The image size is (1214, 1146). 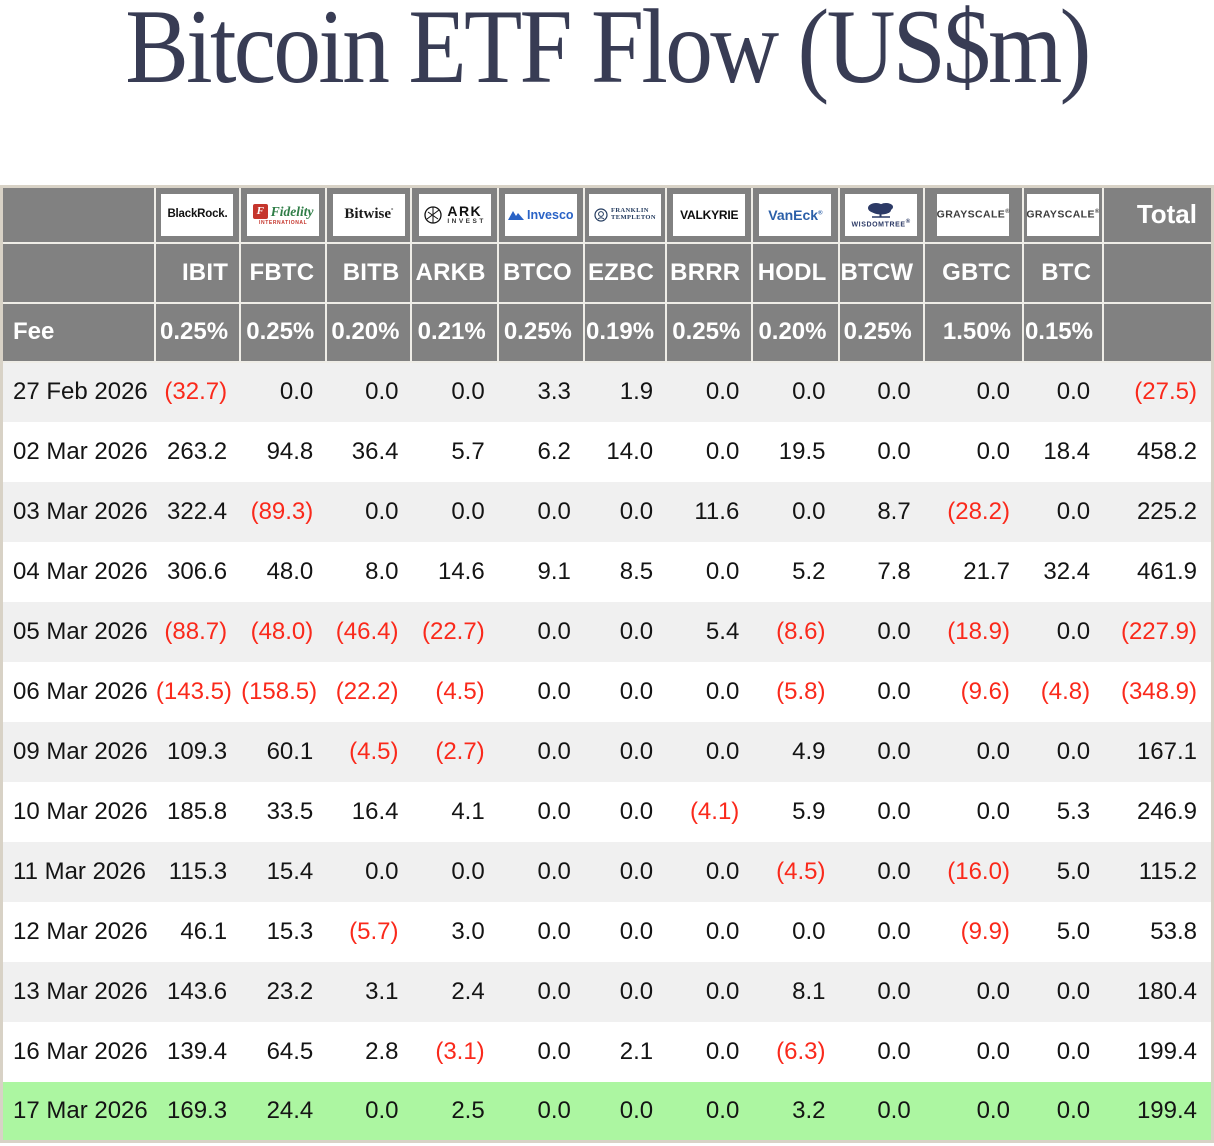 What do you see at coordinates (197, 991) in the screenshot?
I see `flow-cell-ibit: 143.6` at bounding box center [197, 991].